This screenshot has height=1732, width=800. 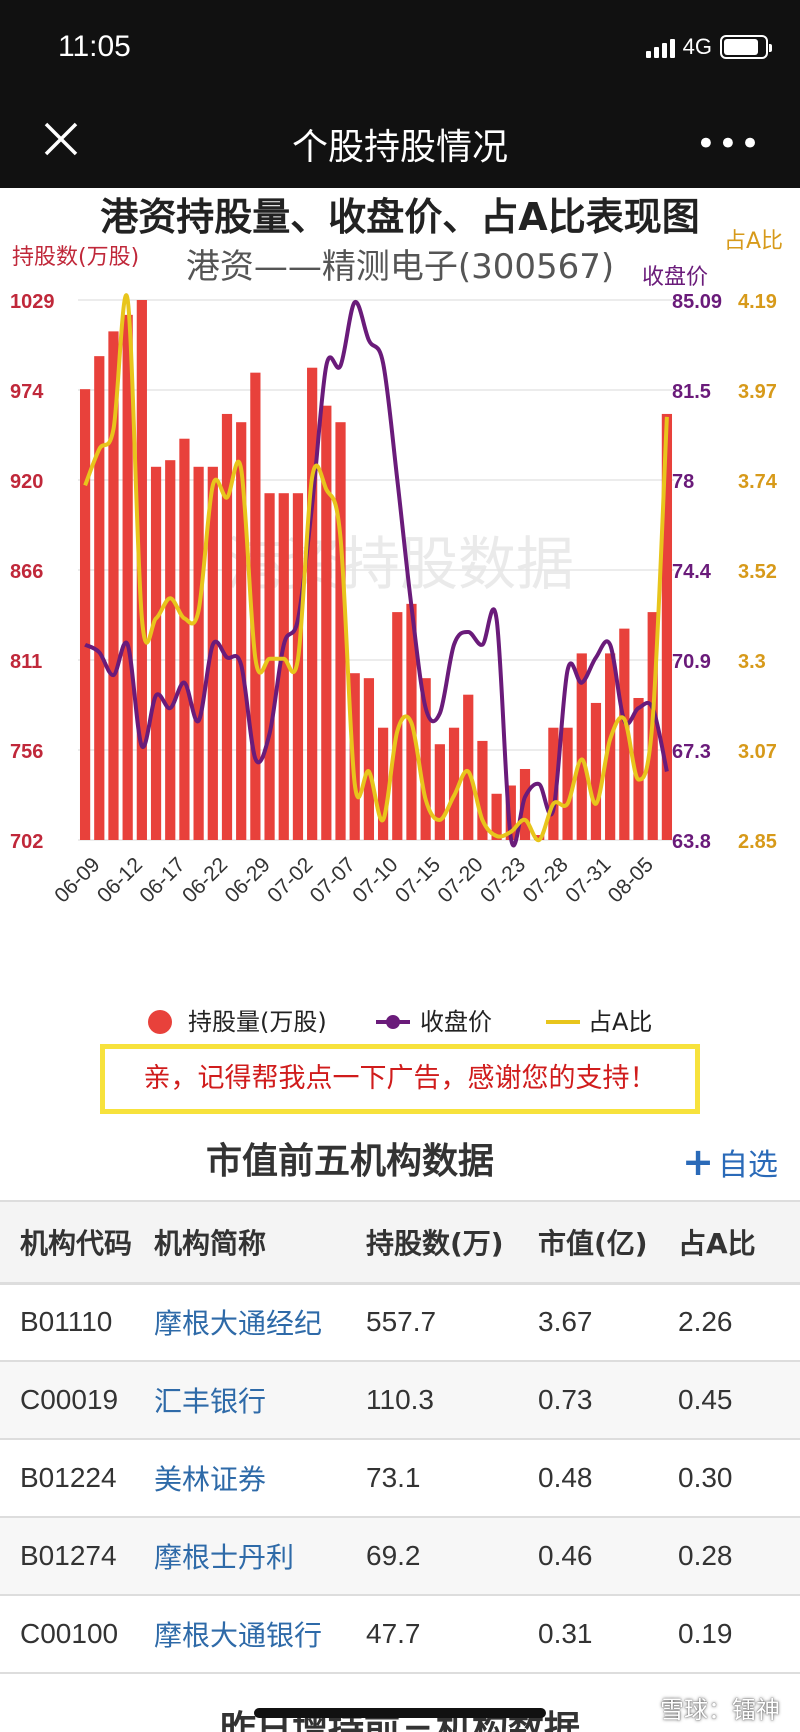 What do you see at coordinates (608, 1478) in the screenshot?
I see `cell-value: 0.48` at bounding box center [608, 1478].